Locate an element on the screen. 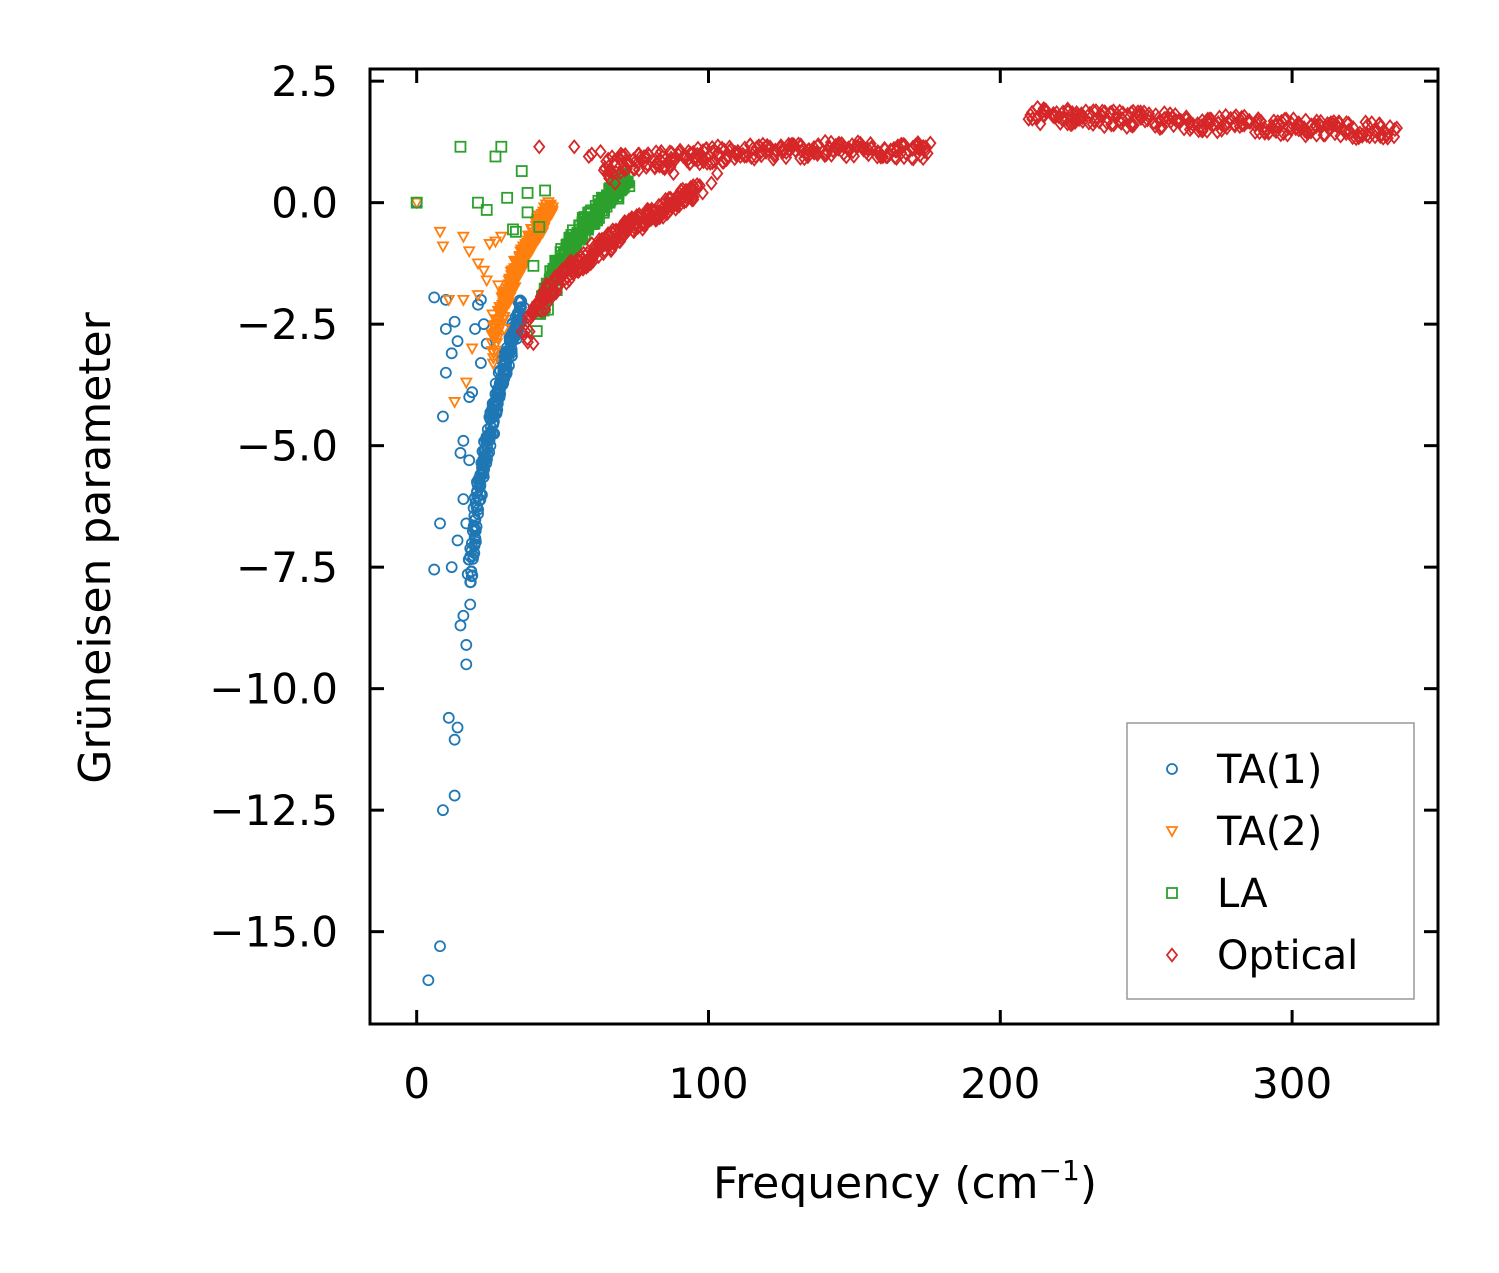 This screenshot has height=1273, width=1499. y-tick-label: −2.5 is located at coordinates (287, 324).